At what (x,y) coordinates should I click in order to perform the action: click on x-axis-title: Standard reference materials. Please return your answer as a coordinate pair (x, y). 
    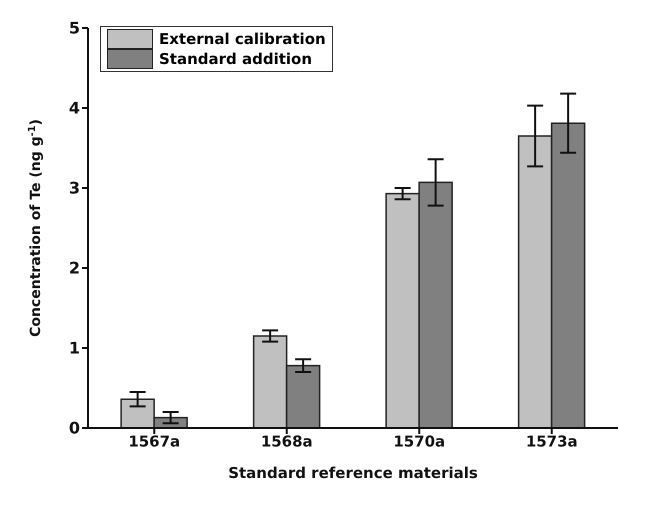
    Looking at the image, I should click on (353, 473).